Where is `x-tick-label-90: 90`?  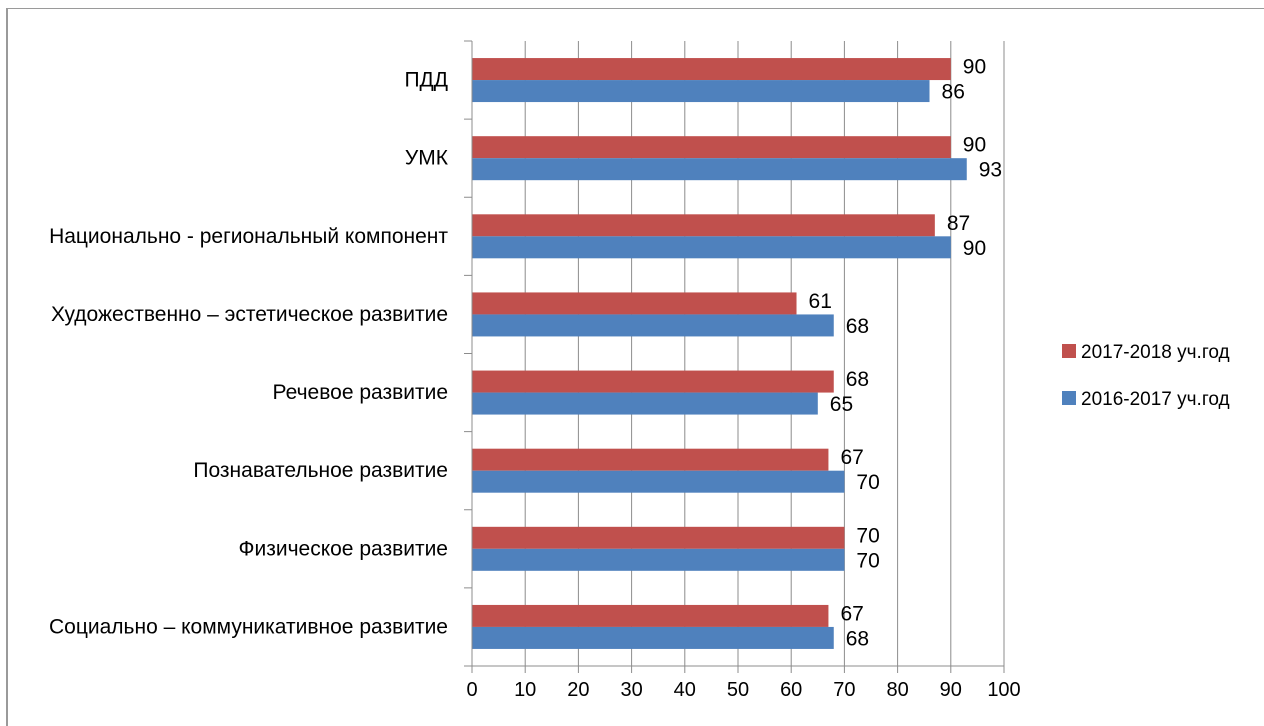 x-tick-label-90: 90 is located at coordinates (951, 690).